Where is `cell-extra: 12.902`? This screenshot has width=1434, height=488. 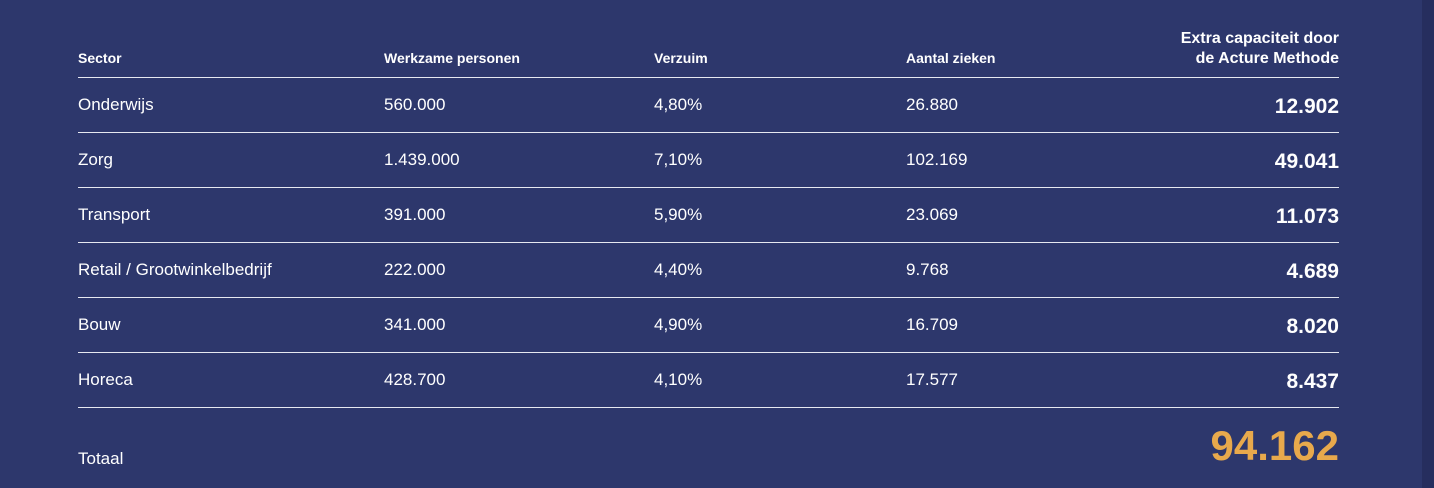 cell-extra: 12.902 is located at coordinates (1306, 106).